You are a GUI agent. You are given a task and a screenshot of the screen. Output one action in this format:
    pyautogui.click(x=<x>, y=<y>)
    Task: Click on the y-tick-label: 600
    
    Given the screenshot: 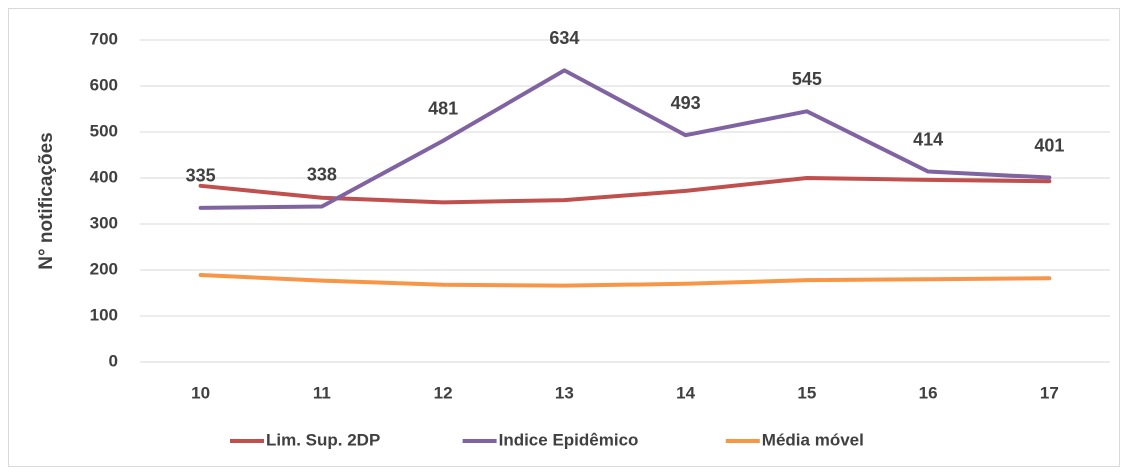 What is the action you would take?
    pyautogui.click(x=104, y=84)
    